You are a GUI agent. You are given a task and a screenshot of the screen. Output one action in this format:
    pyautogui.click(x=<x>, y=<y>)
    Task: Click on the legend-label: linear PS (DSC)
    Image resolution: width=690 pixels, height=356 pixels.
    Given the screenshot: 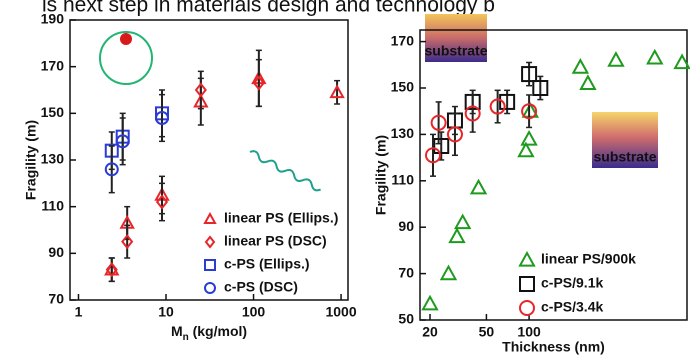 What is the action you would take?
    pyautogui.click(x=275, y=241)
    